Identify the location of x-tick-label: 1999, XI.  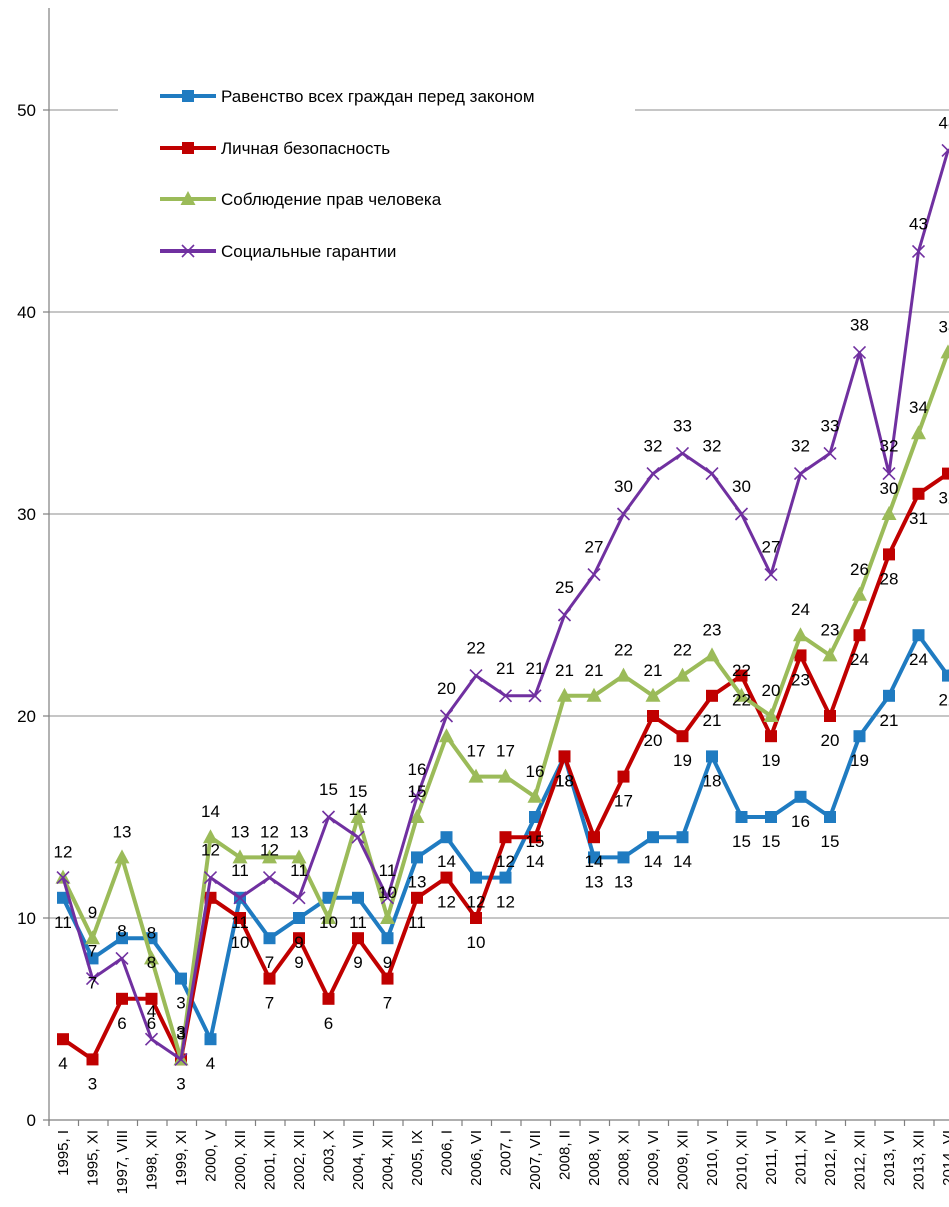
(181, 1158).